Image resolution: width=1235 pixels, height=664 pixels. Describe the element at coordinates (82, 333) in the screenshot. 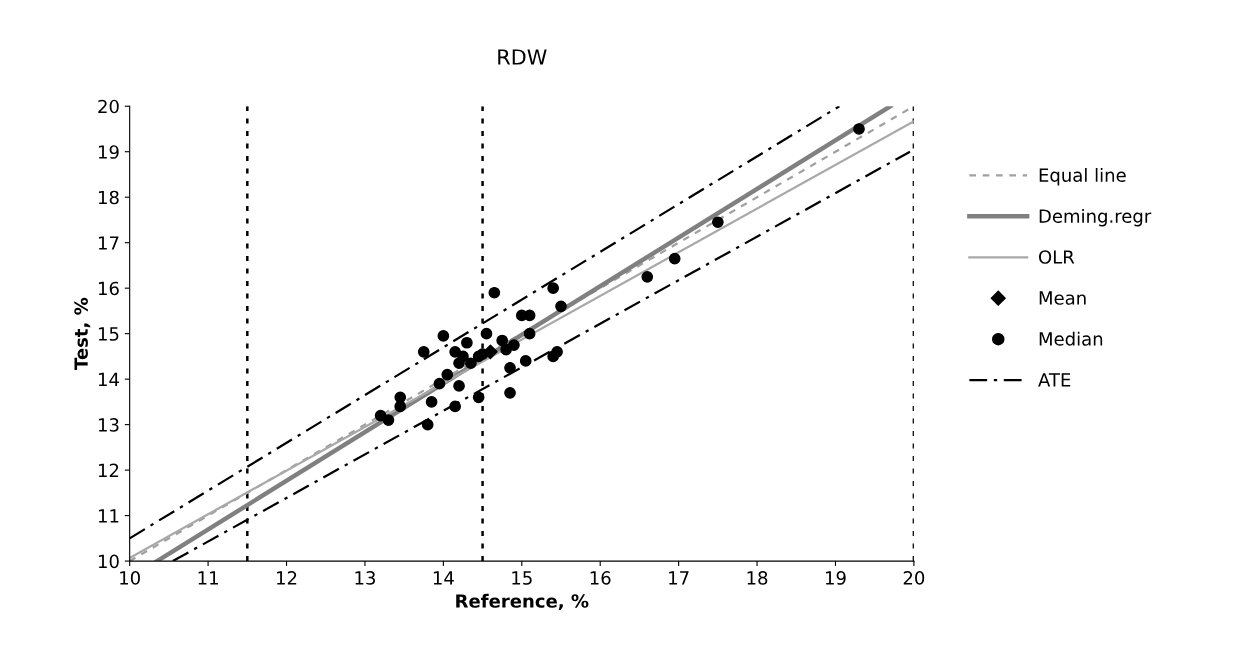

I see `y-axis-title: Test, %` at that location.